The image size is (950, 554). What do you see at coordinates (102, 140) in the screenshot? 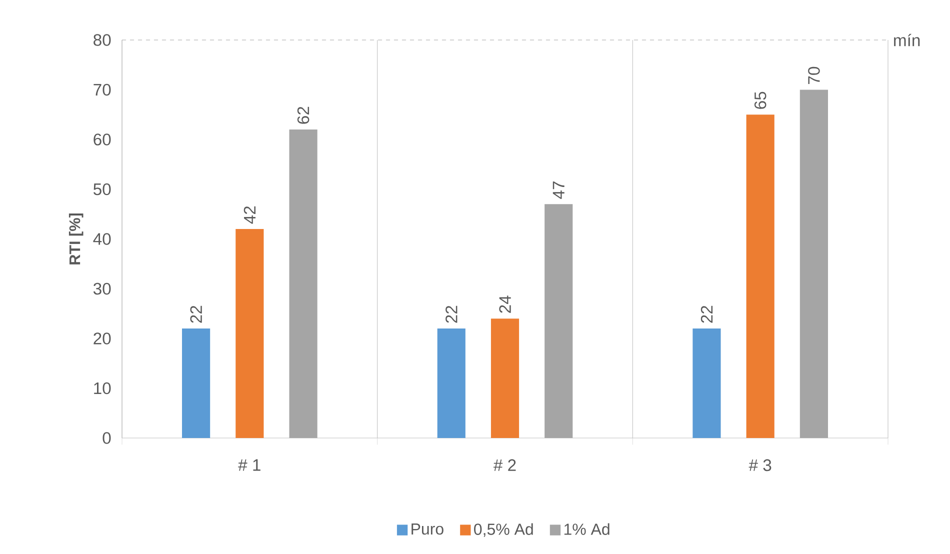
I see `y-tick-label: 60` at bounding box center [102, 140].